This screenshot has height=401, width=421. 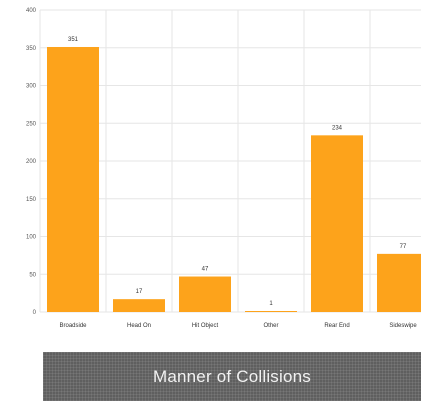 I want to click on chart-caption: Manner of Collisions, so click(x=231, y=376).